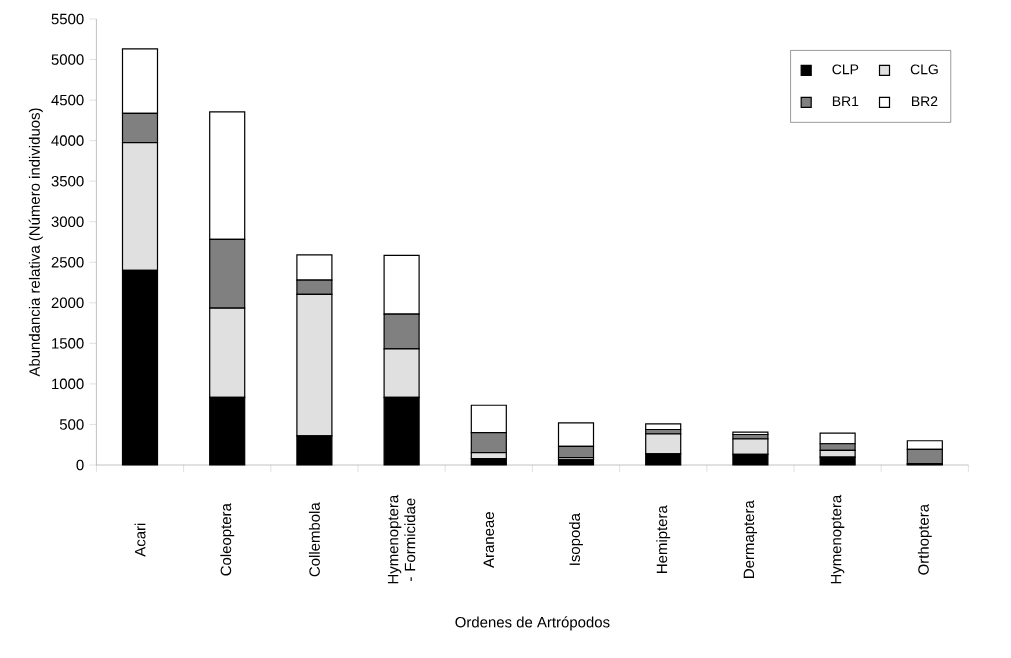 This screenshot has width=1011, height=658. What do you see at coordinates (837, 539) in the screenshot?
I see `x-tick-label: Hymenoptera` at bounding box center [837, 539].